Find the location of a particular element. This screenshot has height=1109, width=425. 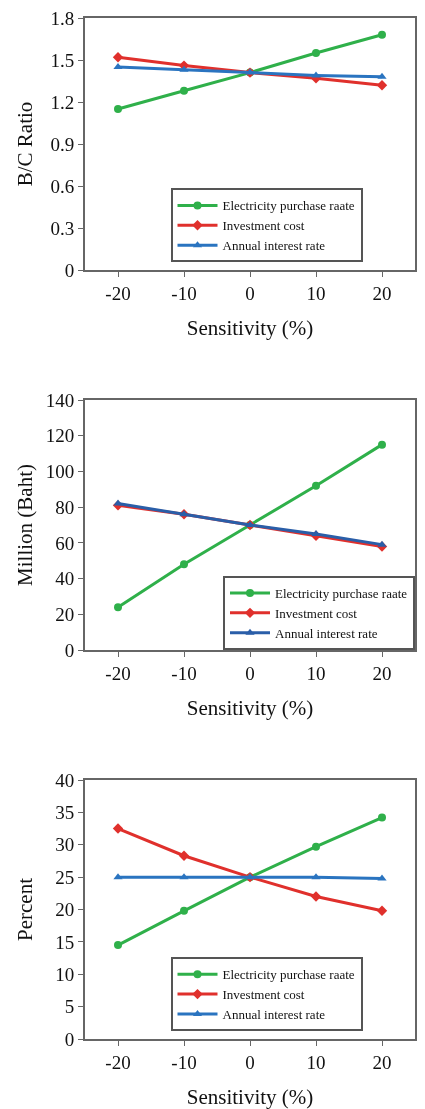

y-tick-label: 0.6 is located at coordinates (62, 186).